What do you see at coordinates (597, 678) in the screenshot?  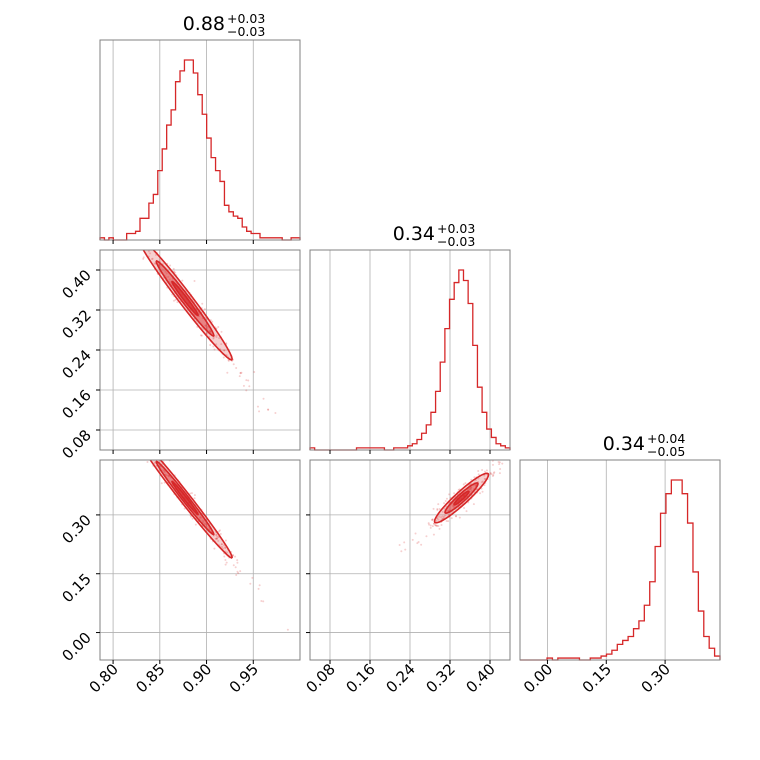 I see `x-tick-label: 0.15` at bounding box center [597, 678].